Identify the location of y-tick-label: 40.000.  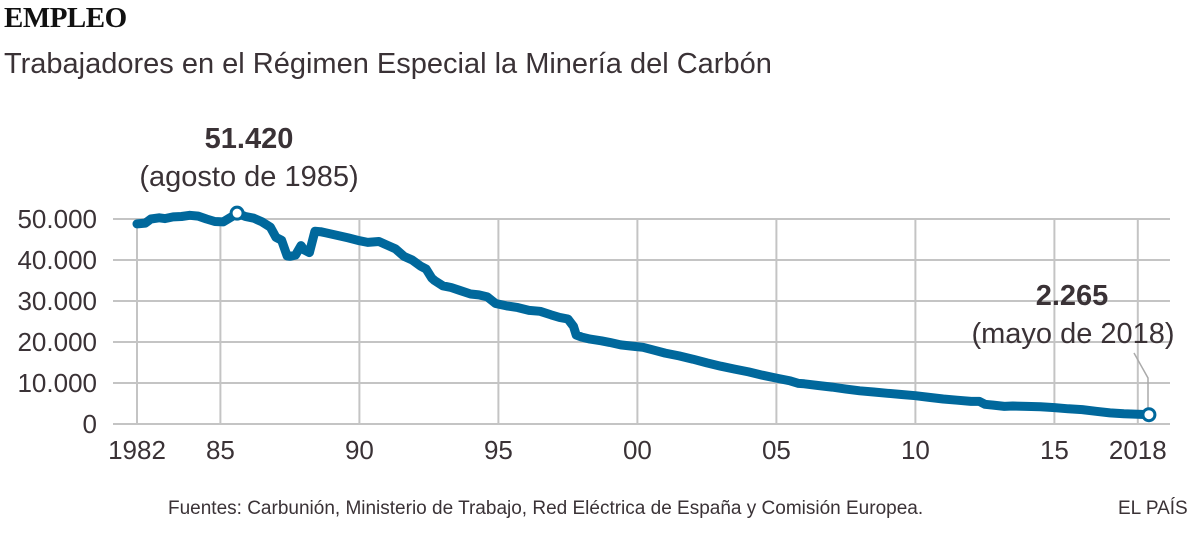
(57, 260).